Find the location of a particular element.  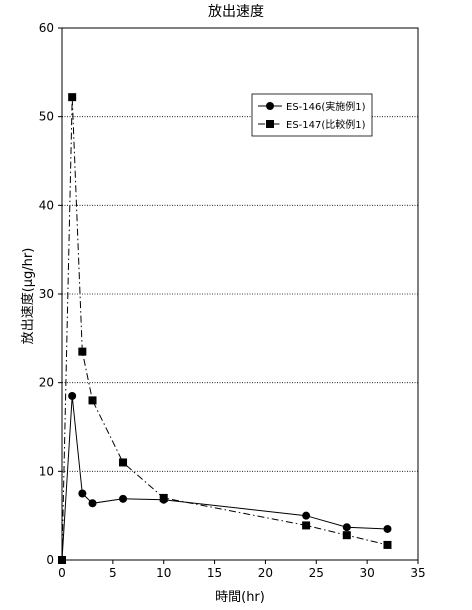

legend-label-2: ES-147(比較例1) is located at coordinates (326, 124).